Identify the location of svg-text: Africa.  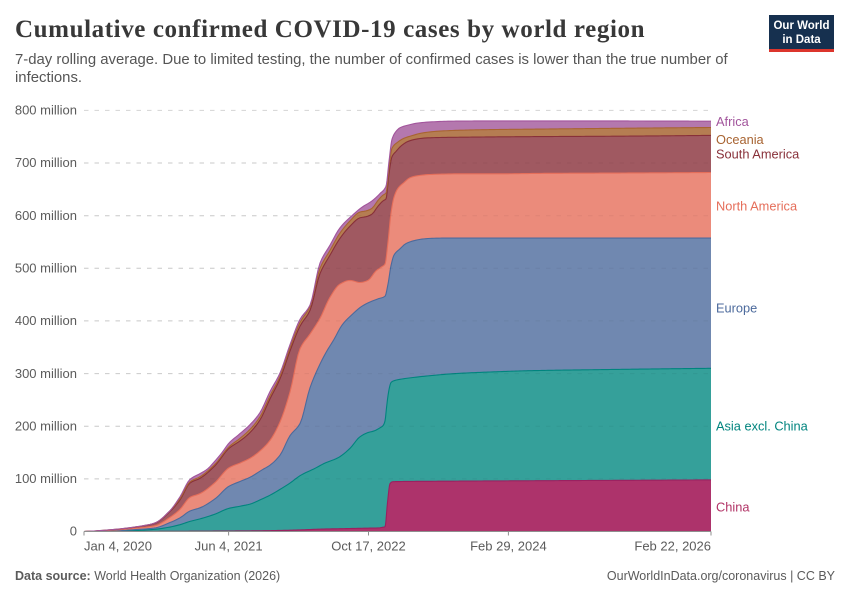
(733, 121).